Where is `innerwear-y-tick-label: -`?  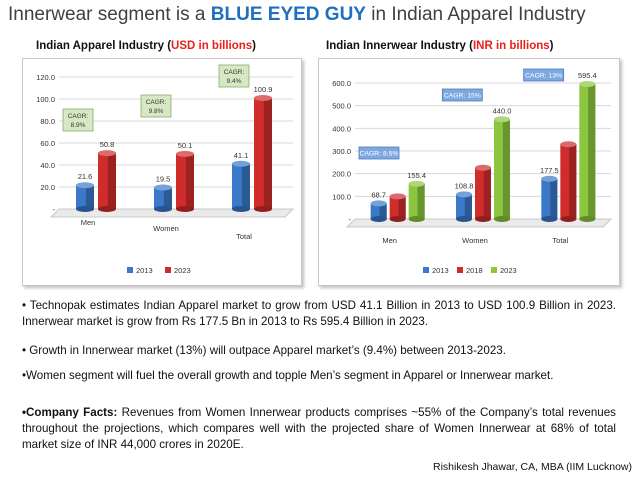
innerwear-y-tick-label: - is located at coordinates (350, 219).